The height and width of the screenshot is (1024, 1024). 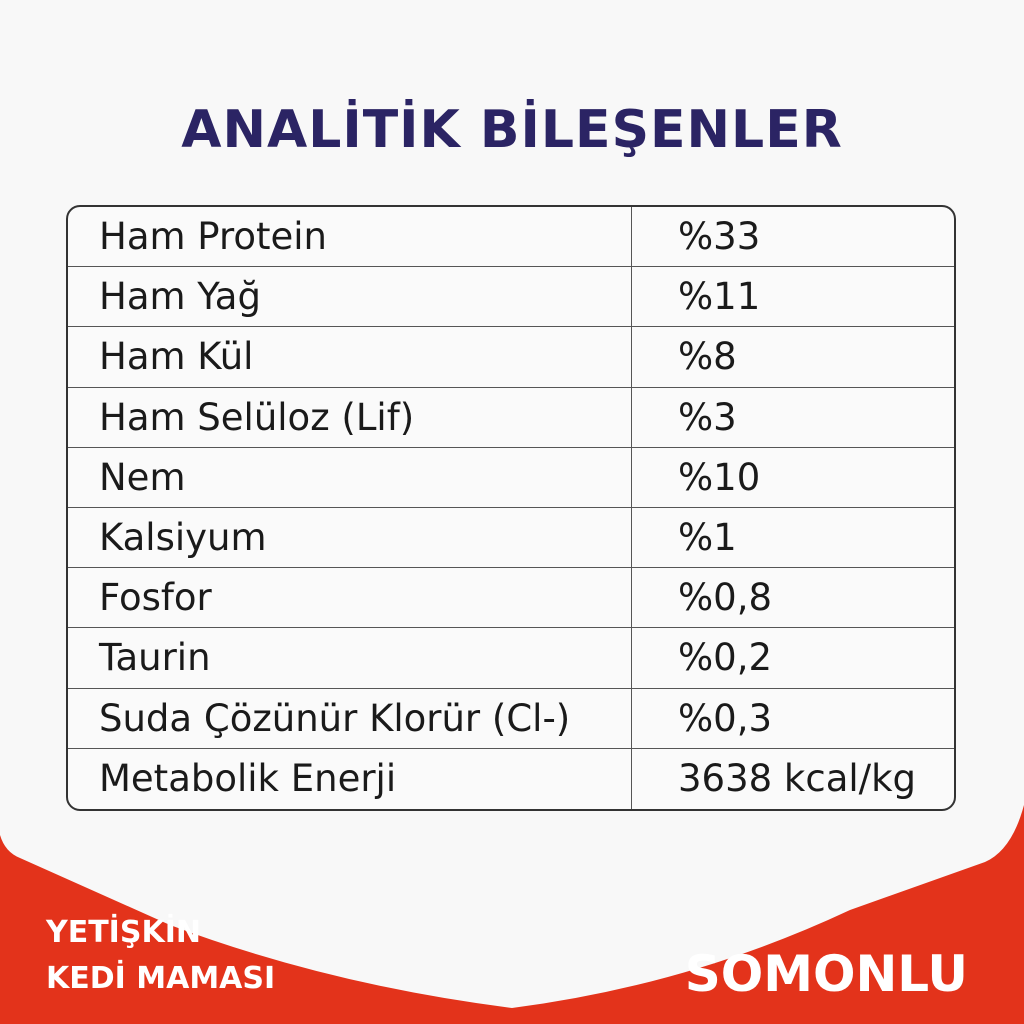 I want to click on page-title: ANALİTİK BİLEŞENLER, so click(x=512, y=130).